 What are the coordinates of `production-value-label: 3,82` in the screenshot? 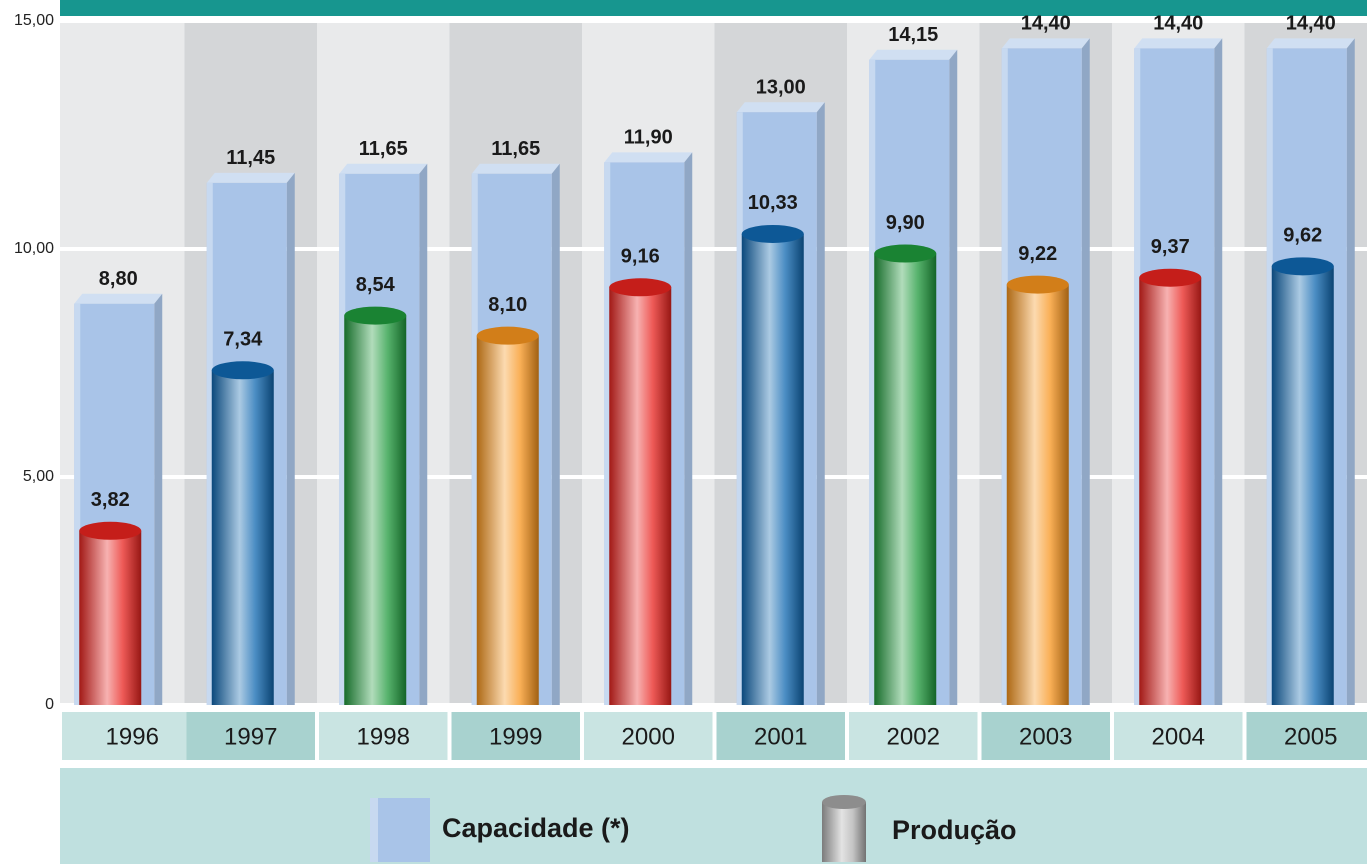 It's located at (110, 500).